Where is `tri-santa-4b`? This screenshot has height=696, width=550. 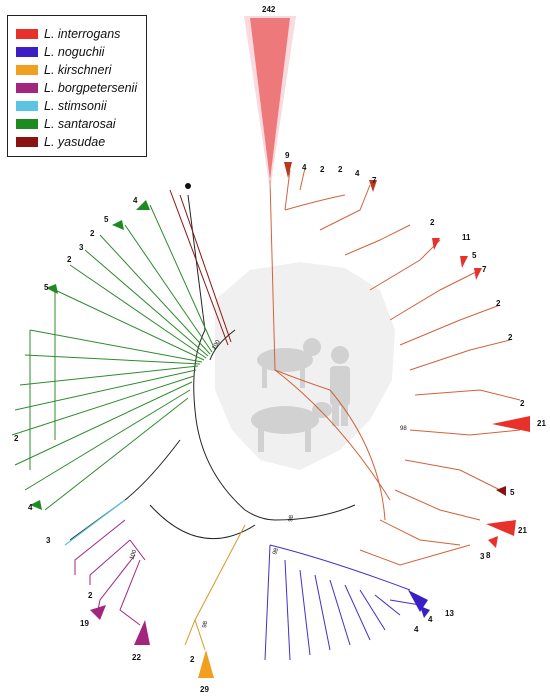 tri-santa-4b is located at coordinates (36, 505).